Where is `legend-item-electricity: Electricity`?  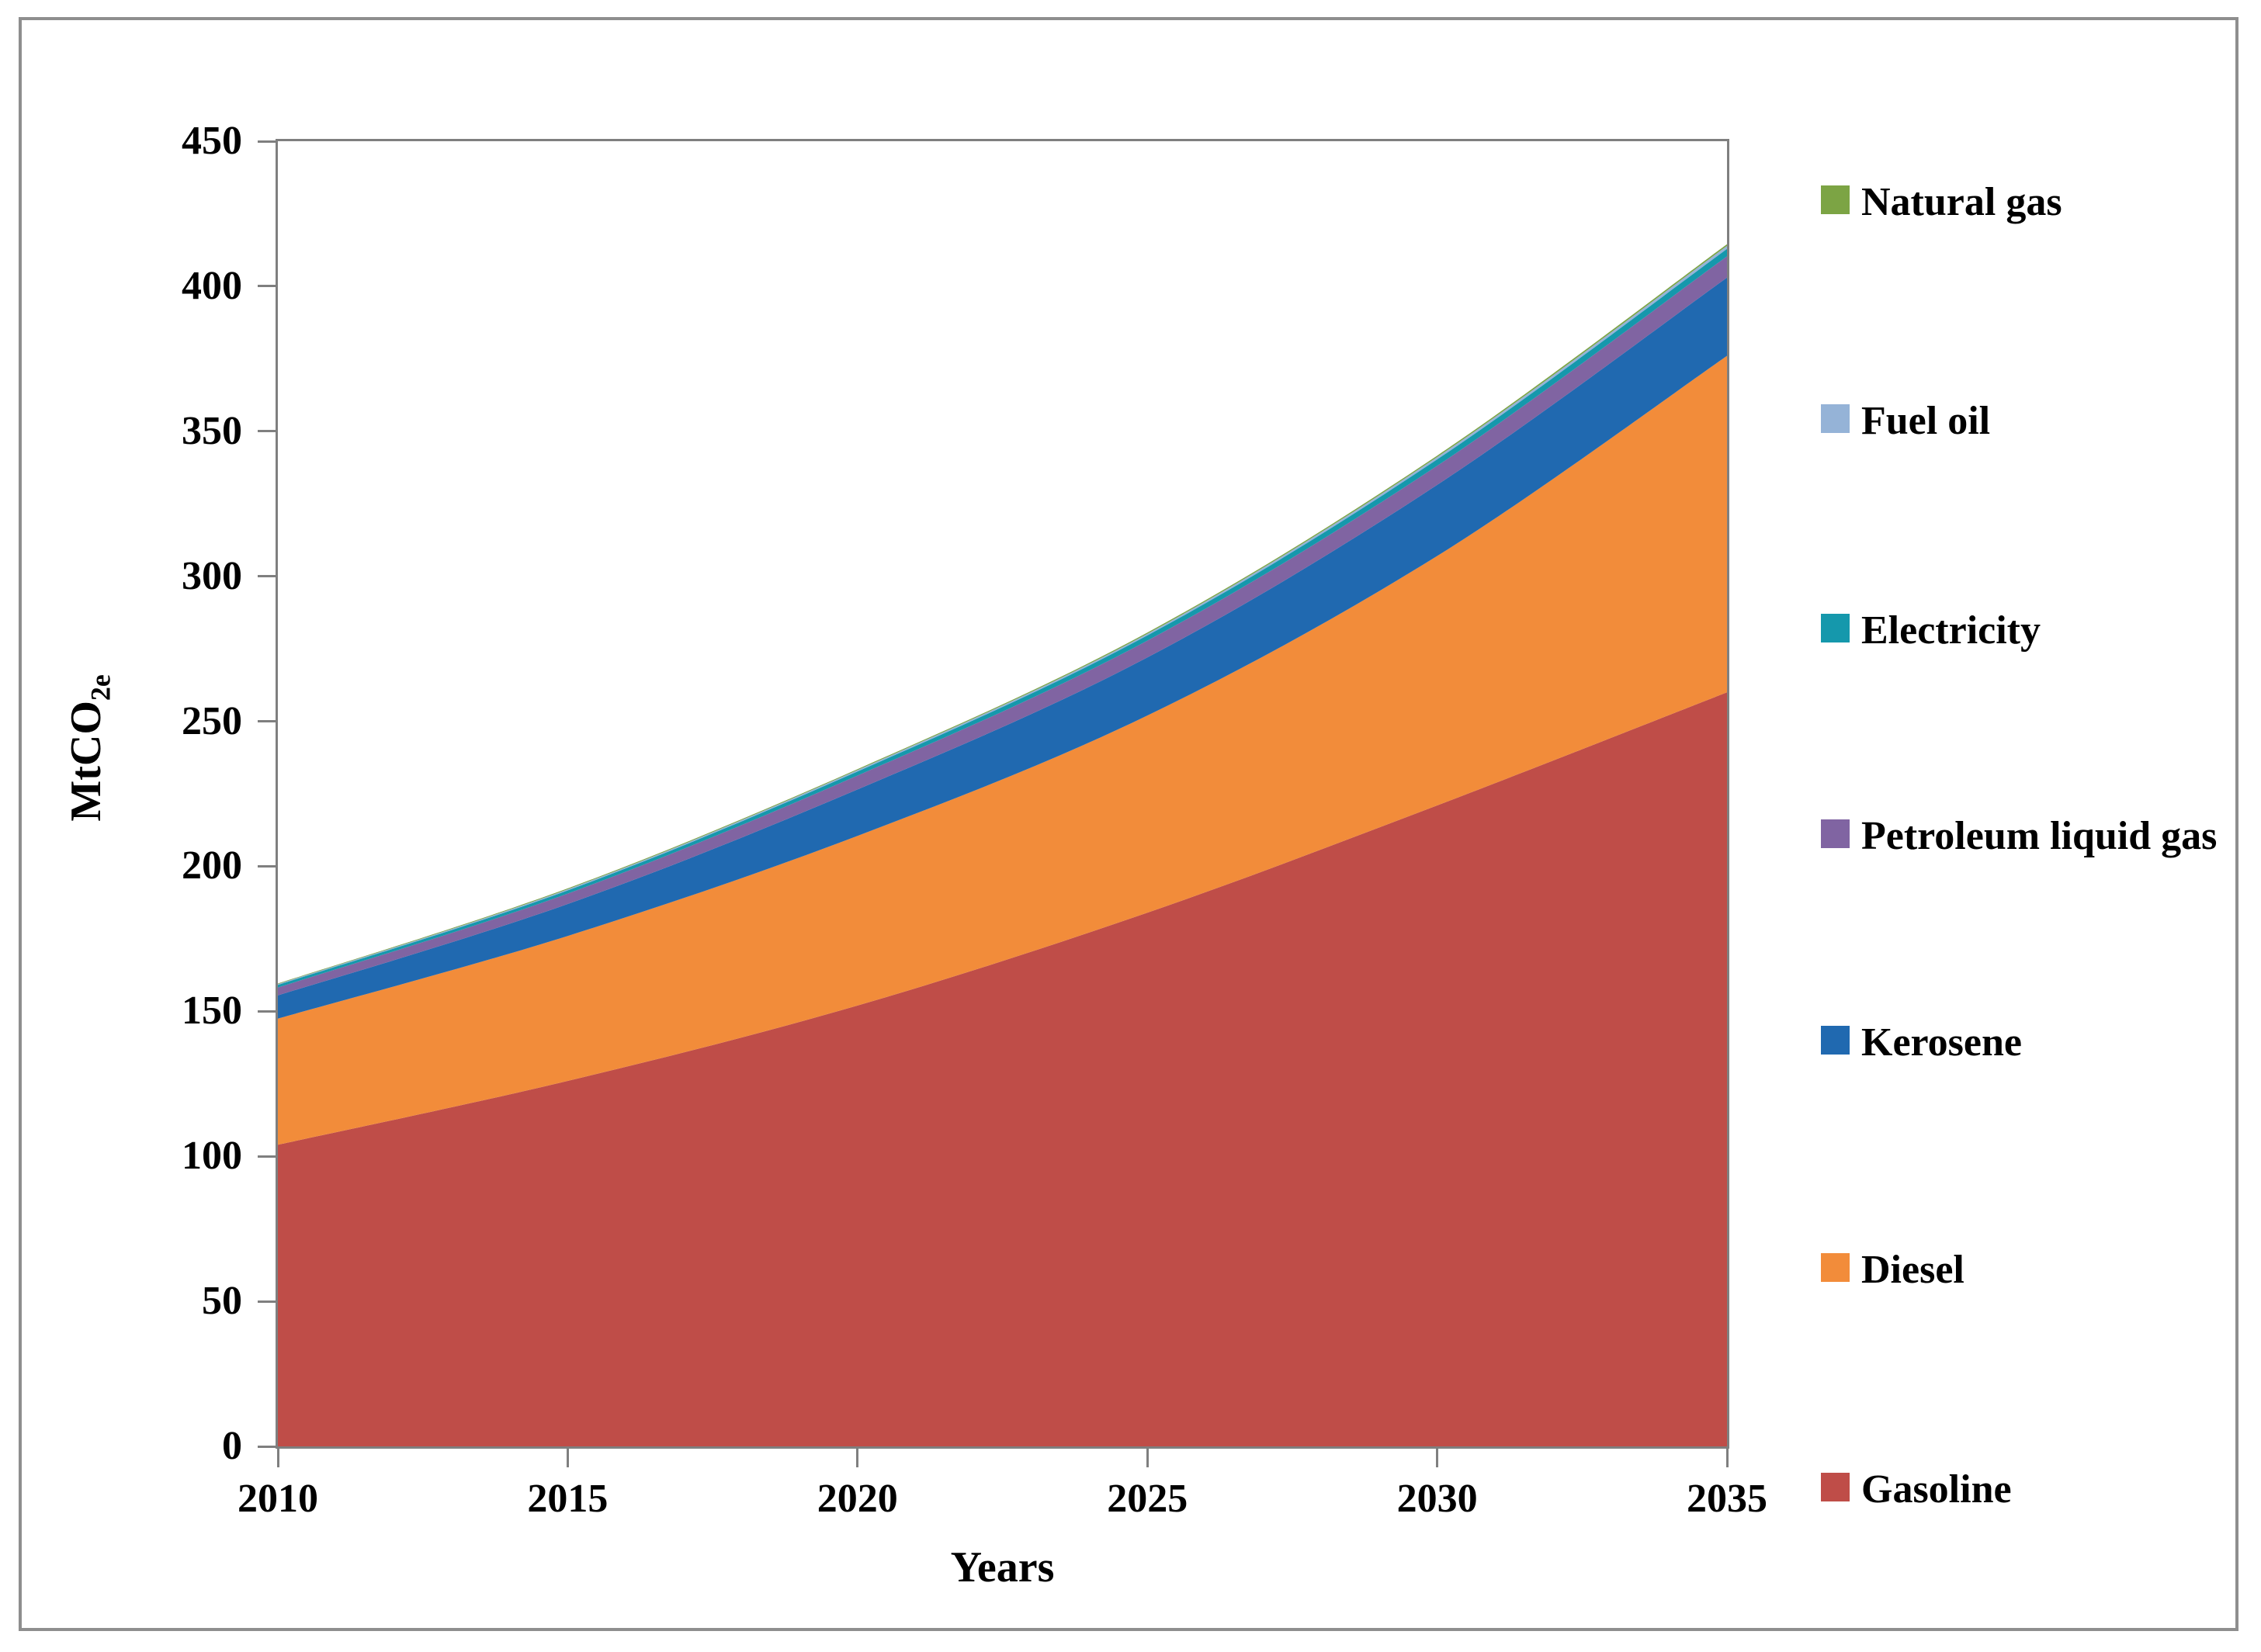
legend-item-electricity: Electricity is located at coordinates (2032, 631).